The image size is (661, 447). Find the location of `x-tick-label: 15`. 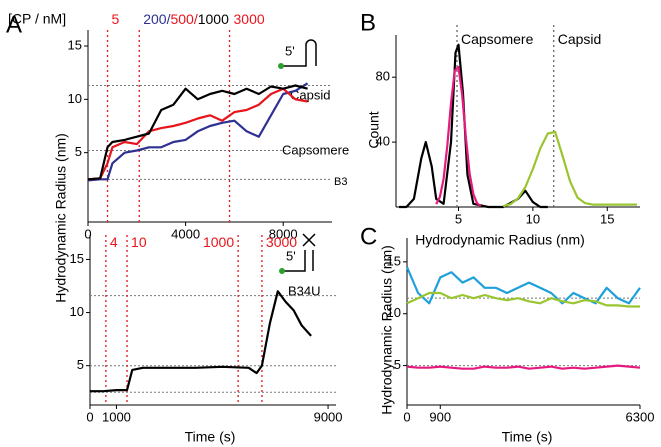

x-tick-label: 15 is located at coordinates (607, 218).